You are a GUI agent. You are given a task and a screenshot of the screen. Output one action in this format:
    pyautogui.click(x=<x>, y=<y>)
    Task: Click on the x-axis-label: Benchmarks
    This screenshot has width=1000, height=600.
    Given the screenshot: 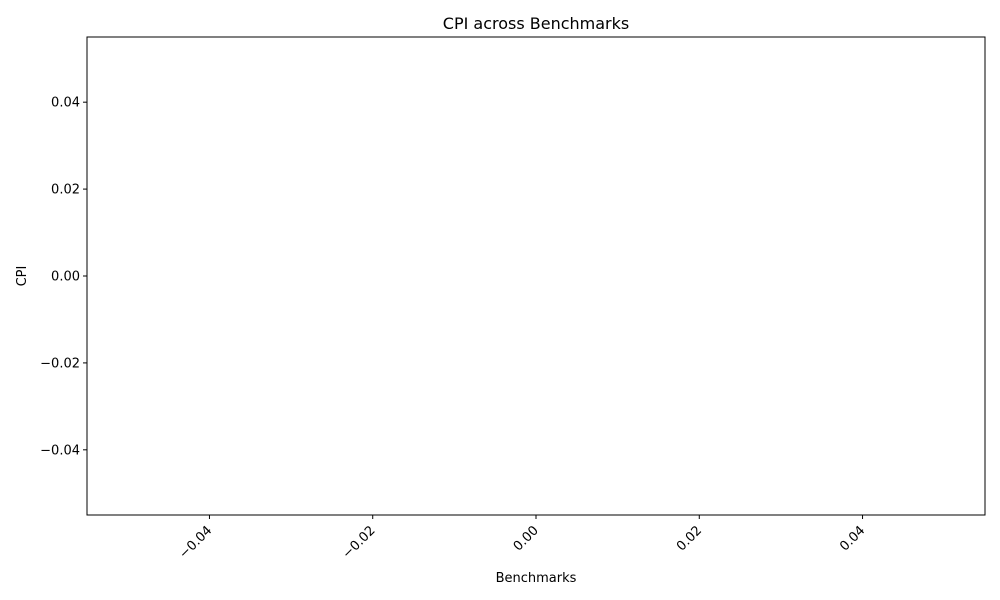 What is the action you would take?
    pyautogui.click(x=536, y=578)
    